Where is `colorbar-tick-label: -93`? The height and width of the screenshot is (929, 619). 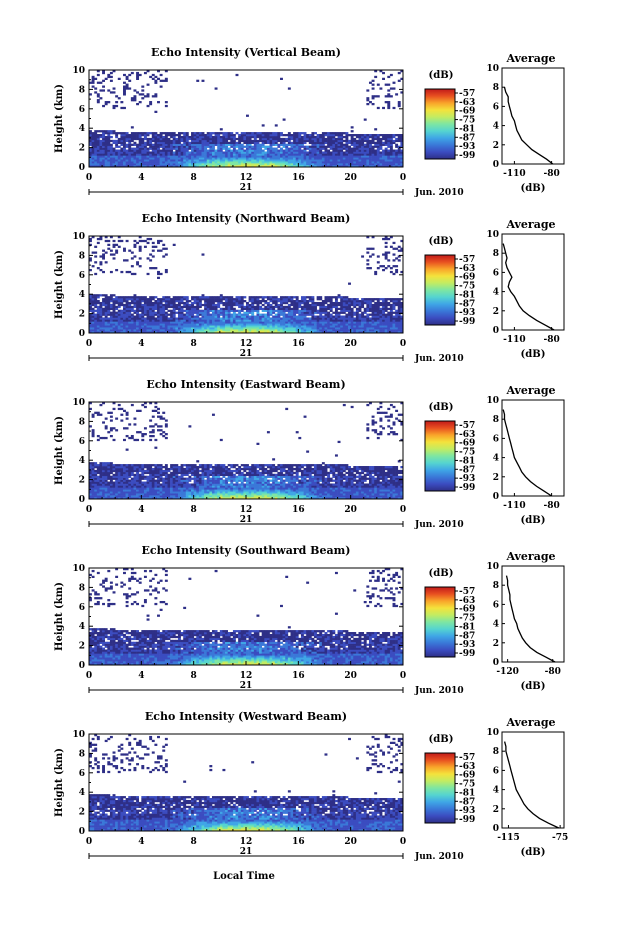 colorbar-tick-label: -93 is located at coordinates (467, 313).